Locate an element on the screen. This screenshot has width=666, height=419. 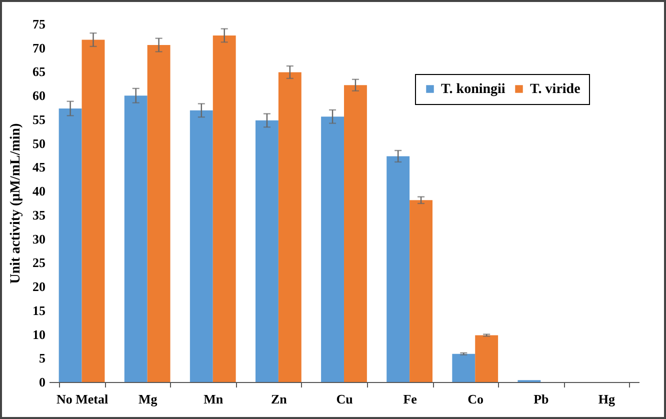
y-tick-label: 25 is located at coordinates (39, 262).